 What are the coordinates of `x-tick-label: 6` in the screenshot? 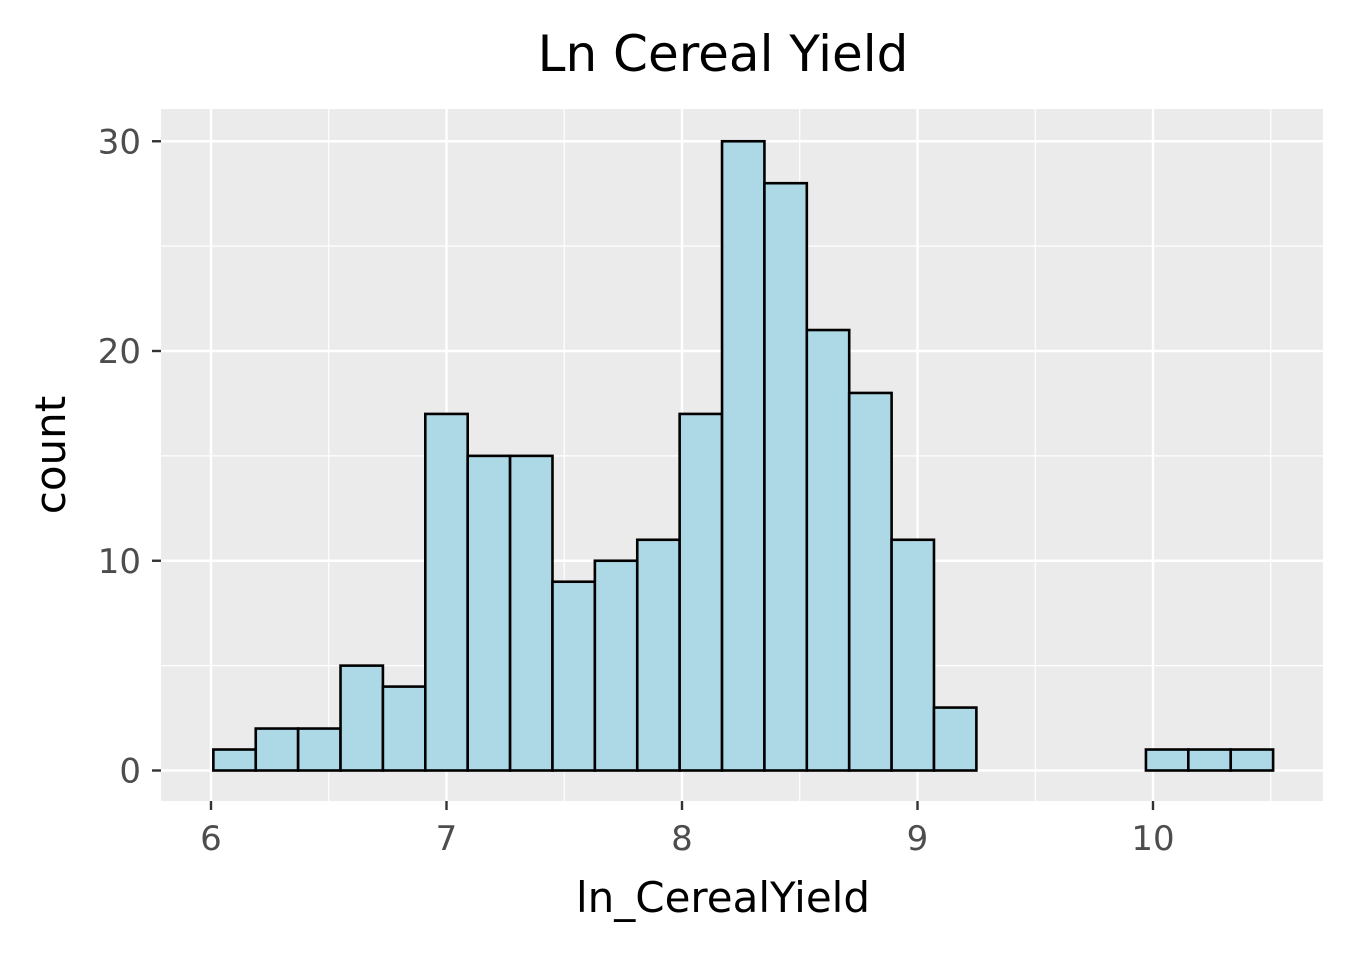 It's located at (211, 839).